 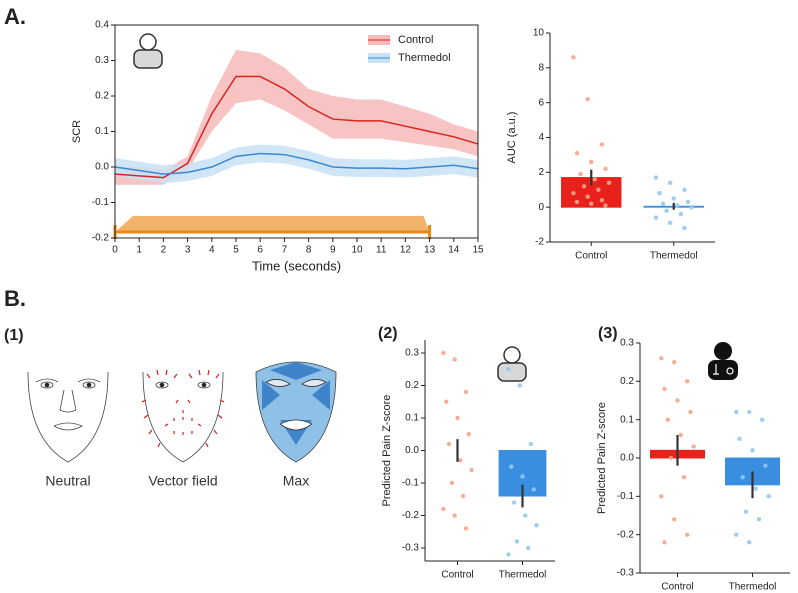 I want to click on x-tick-label: 15, so click(x=478, y=250).